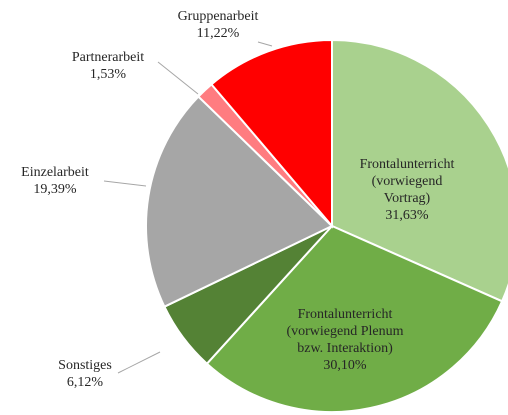 The image size is (508, 415). What do you see at coordinates (85, 382) in the screenshot?
I see `value-label: 6,12%` at bounding box center [85, 382].